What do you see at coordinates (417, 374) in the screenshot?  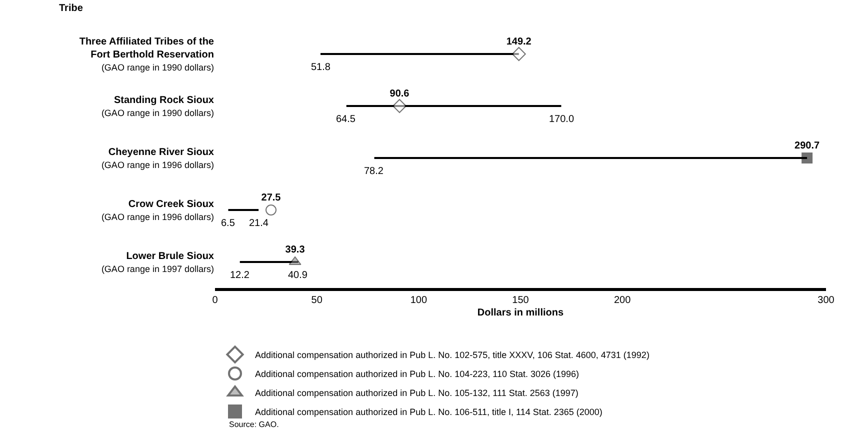 I see `legend-label: Additional compensation authorized in Pub L. No. 104-223, 110 Stat. 3026 (1996)` at bounding box center [417, 374].